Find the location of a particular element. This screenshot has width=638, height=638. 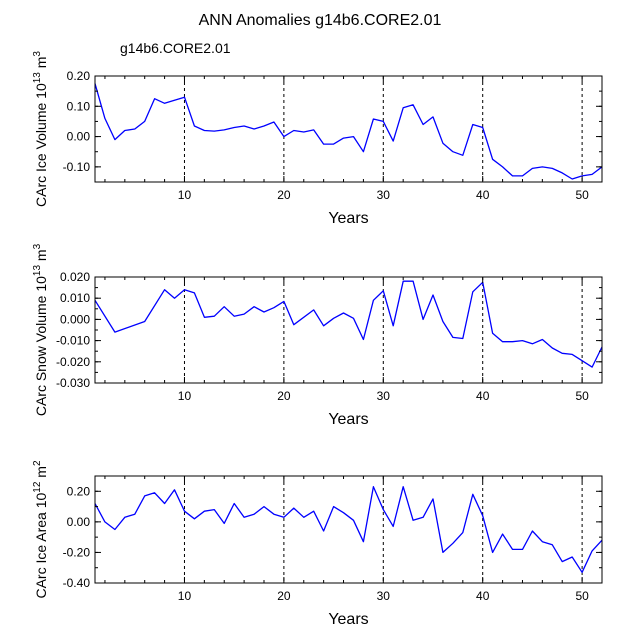

y-axis-label-text: CArc Snow Volume 10 is located at coordinates (41, 346).